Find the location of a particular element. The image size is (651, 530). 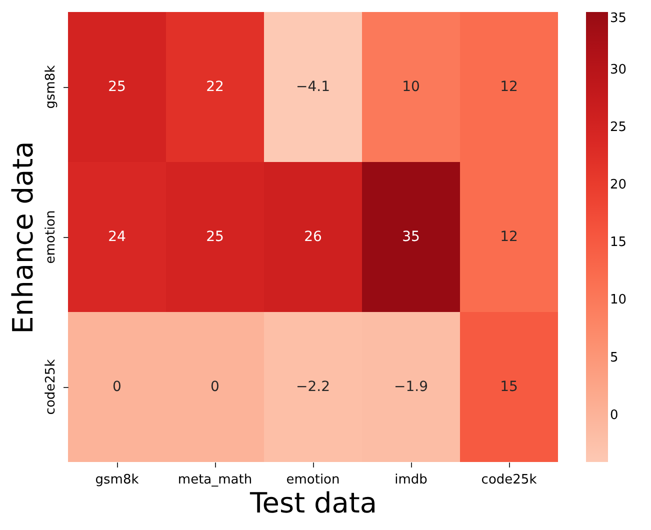

color-bar-label: 35 is located at coordinates (618, 18).